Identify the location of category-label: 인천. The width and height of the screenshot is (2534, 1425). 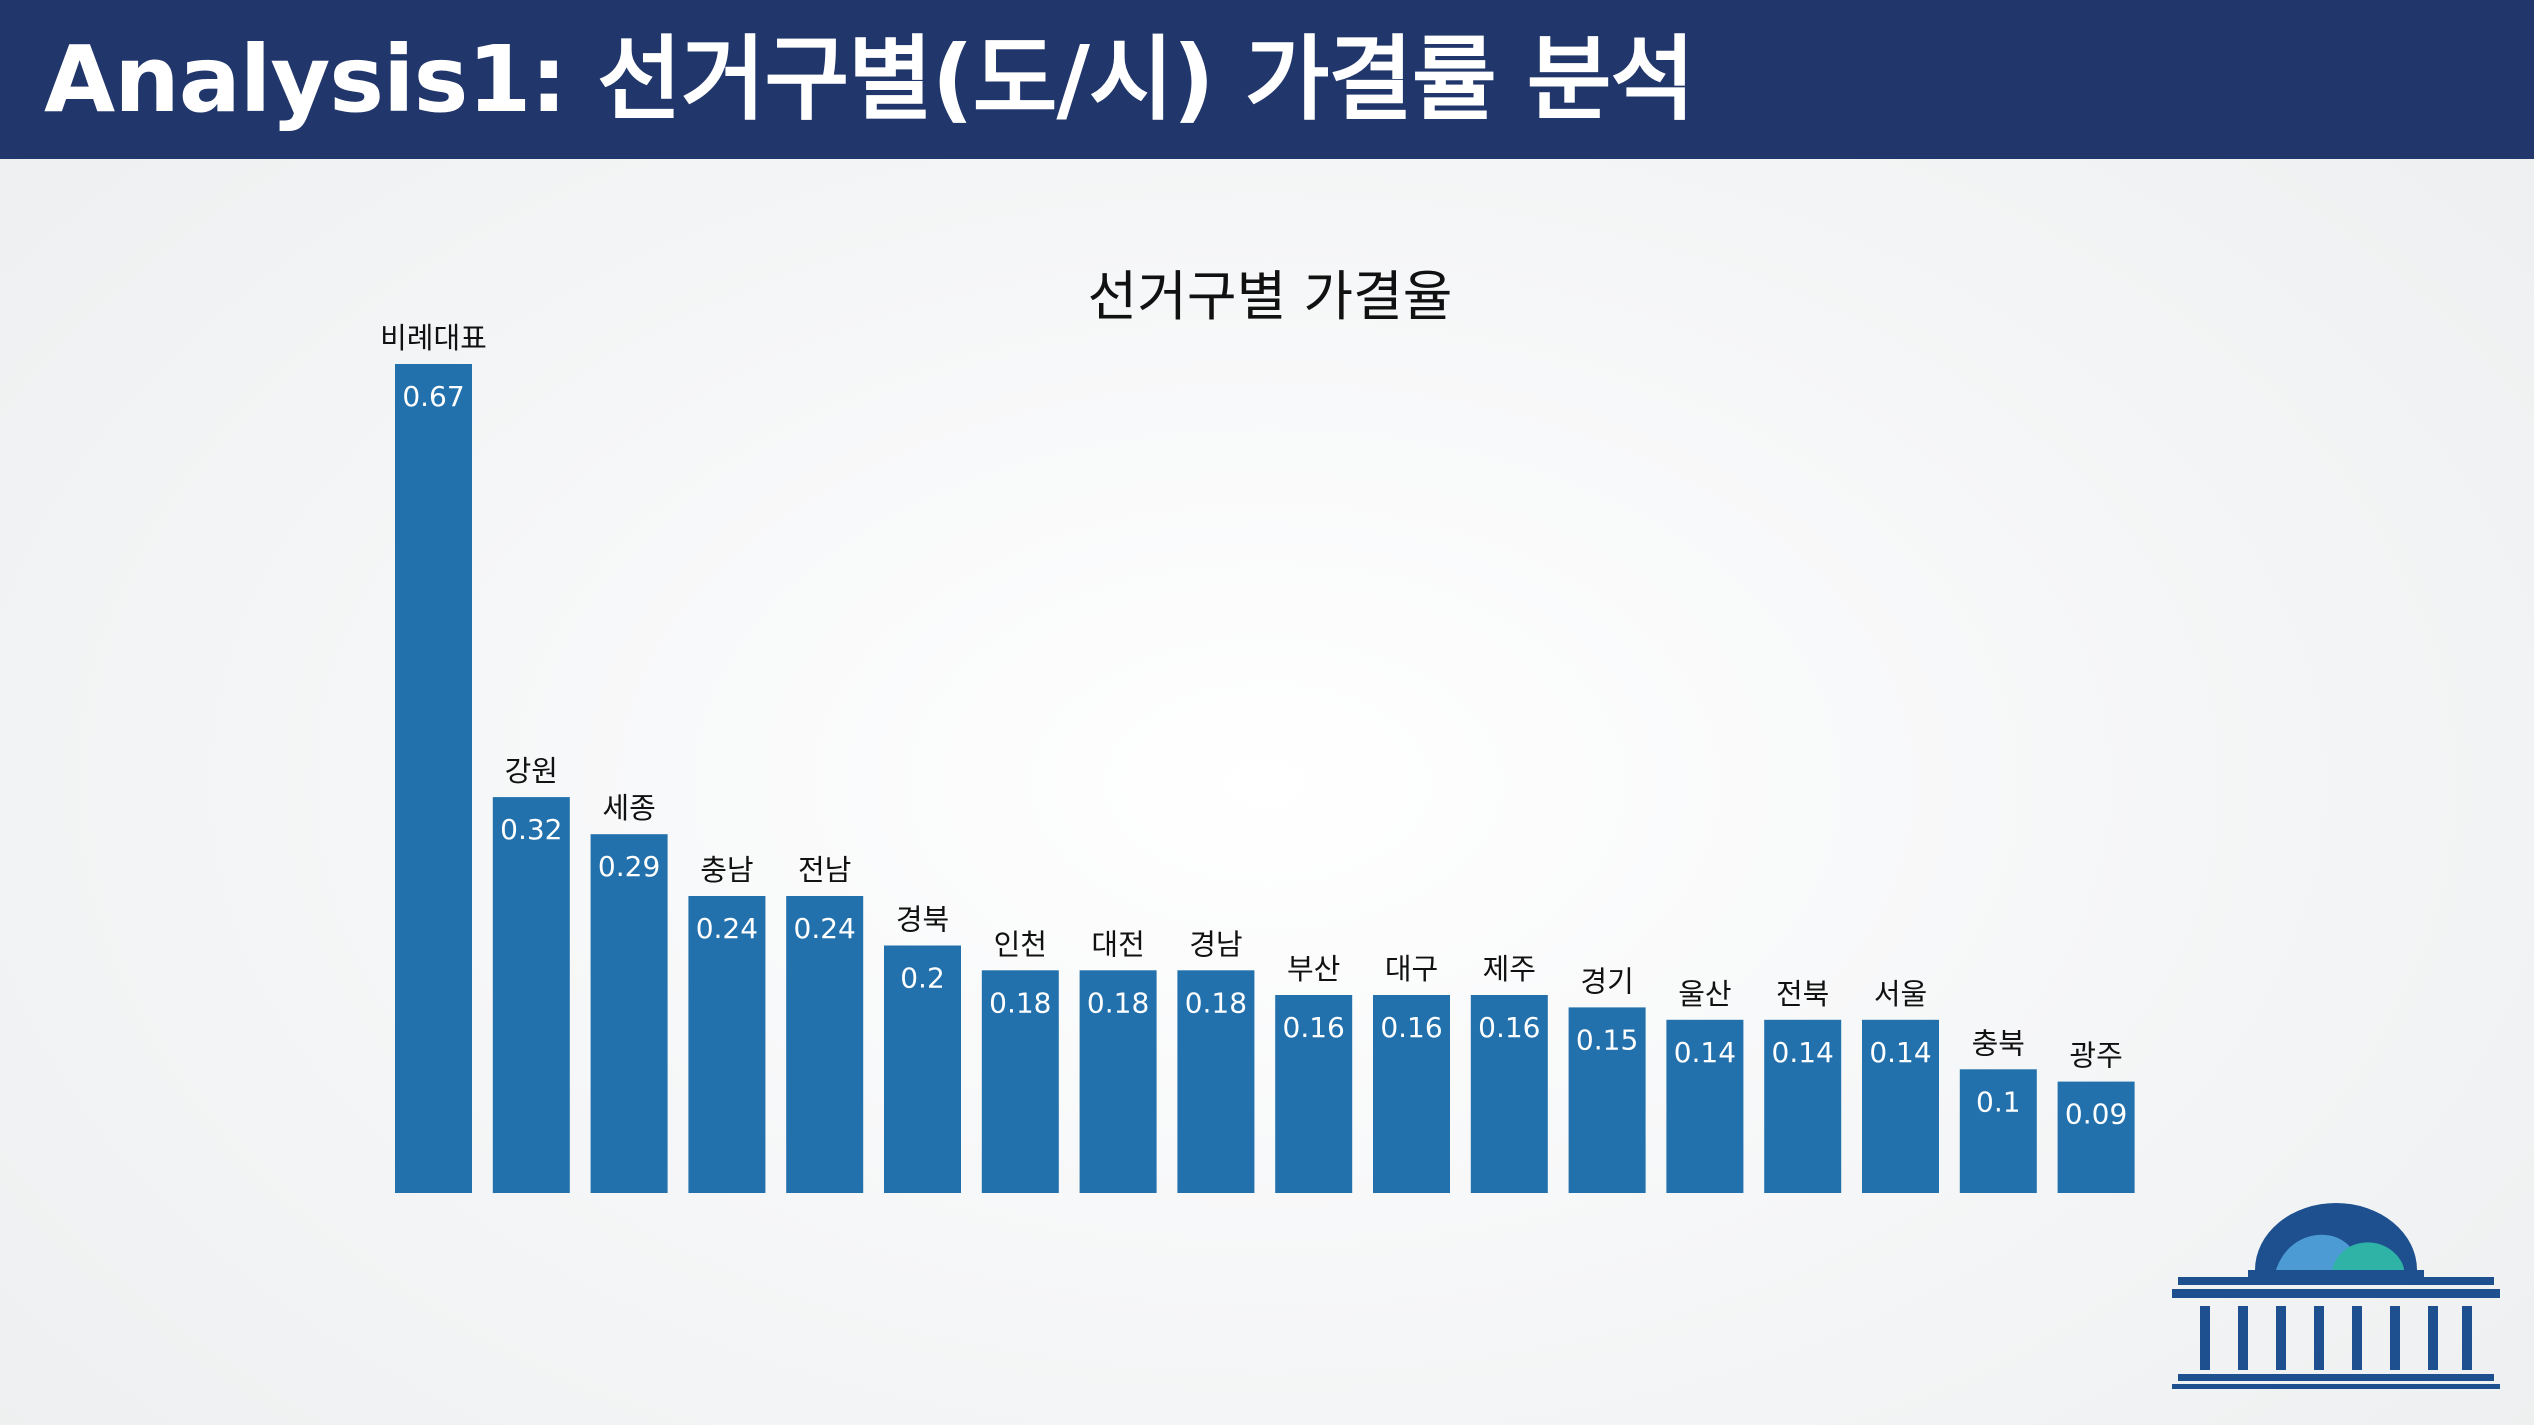
(1020, 944).